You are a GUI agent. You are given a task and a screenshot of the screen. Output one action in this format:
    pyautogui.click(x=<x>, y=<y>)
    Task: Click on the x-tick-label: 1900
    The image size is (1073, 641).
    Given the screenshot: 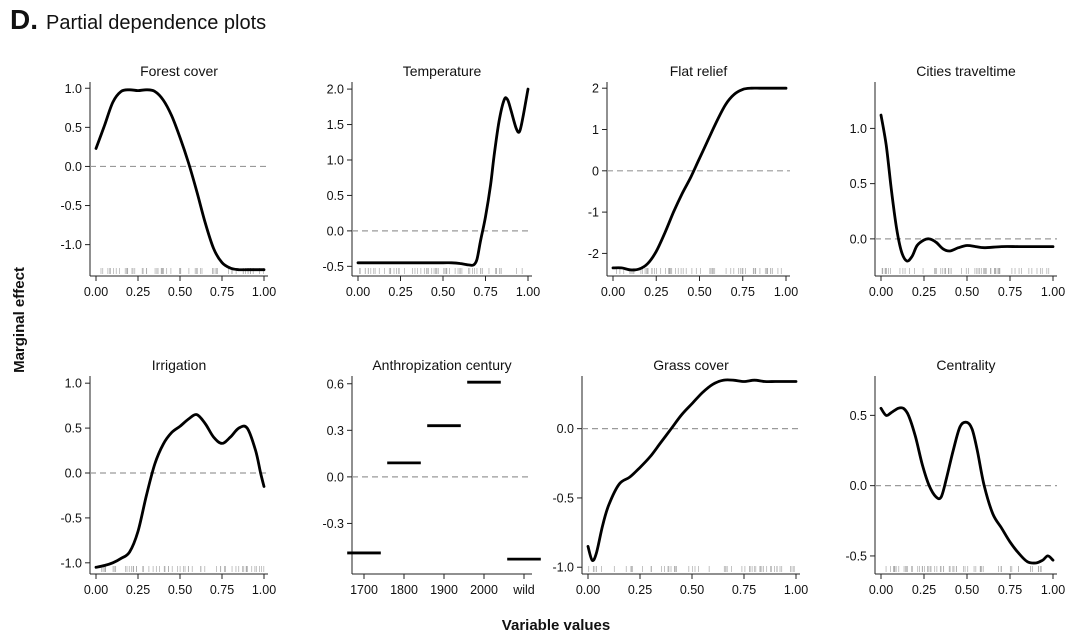 What is the action you would take?
    pyautogui.click(x=444, y=590)
    